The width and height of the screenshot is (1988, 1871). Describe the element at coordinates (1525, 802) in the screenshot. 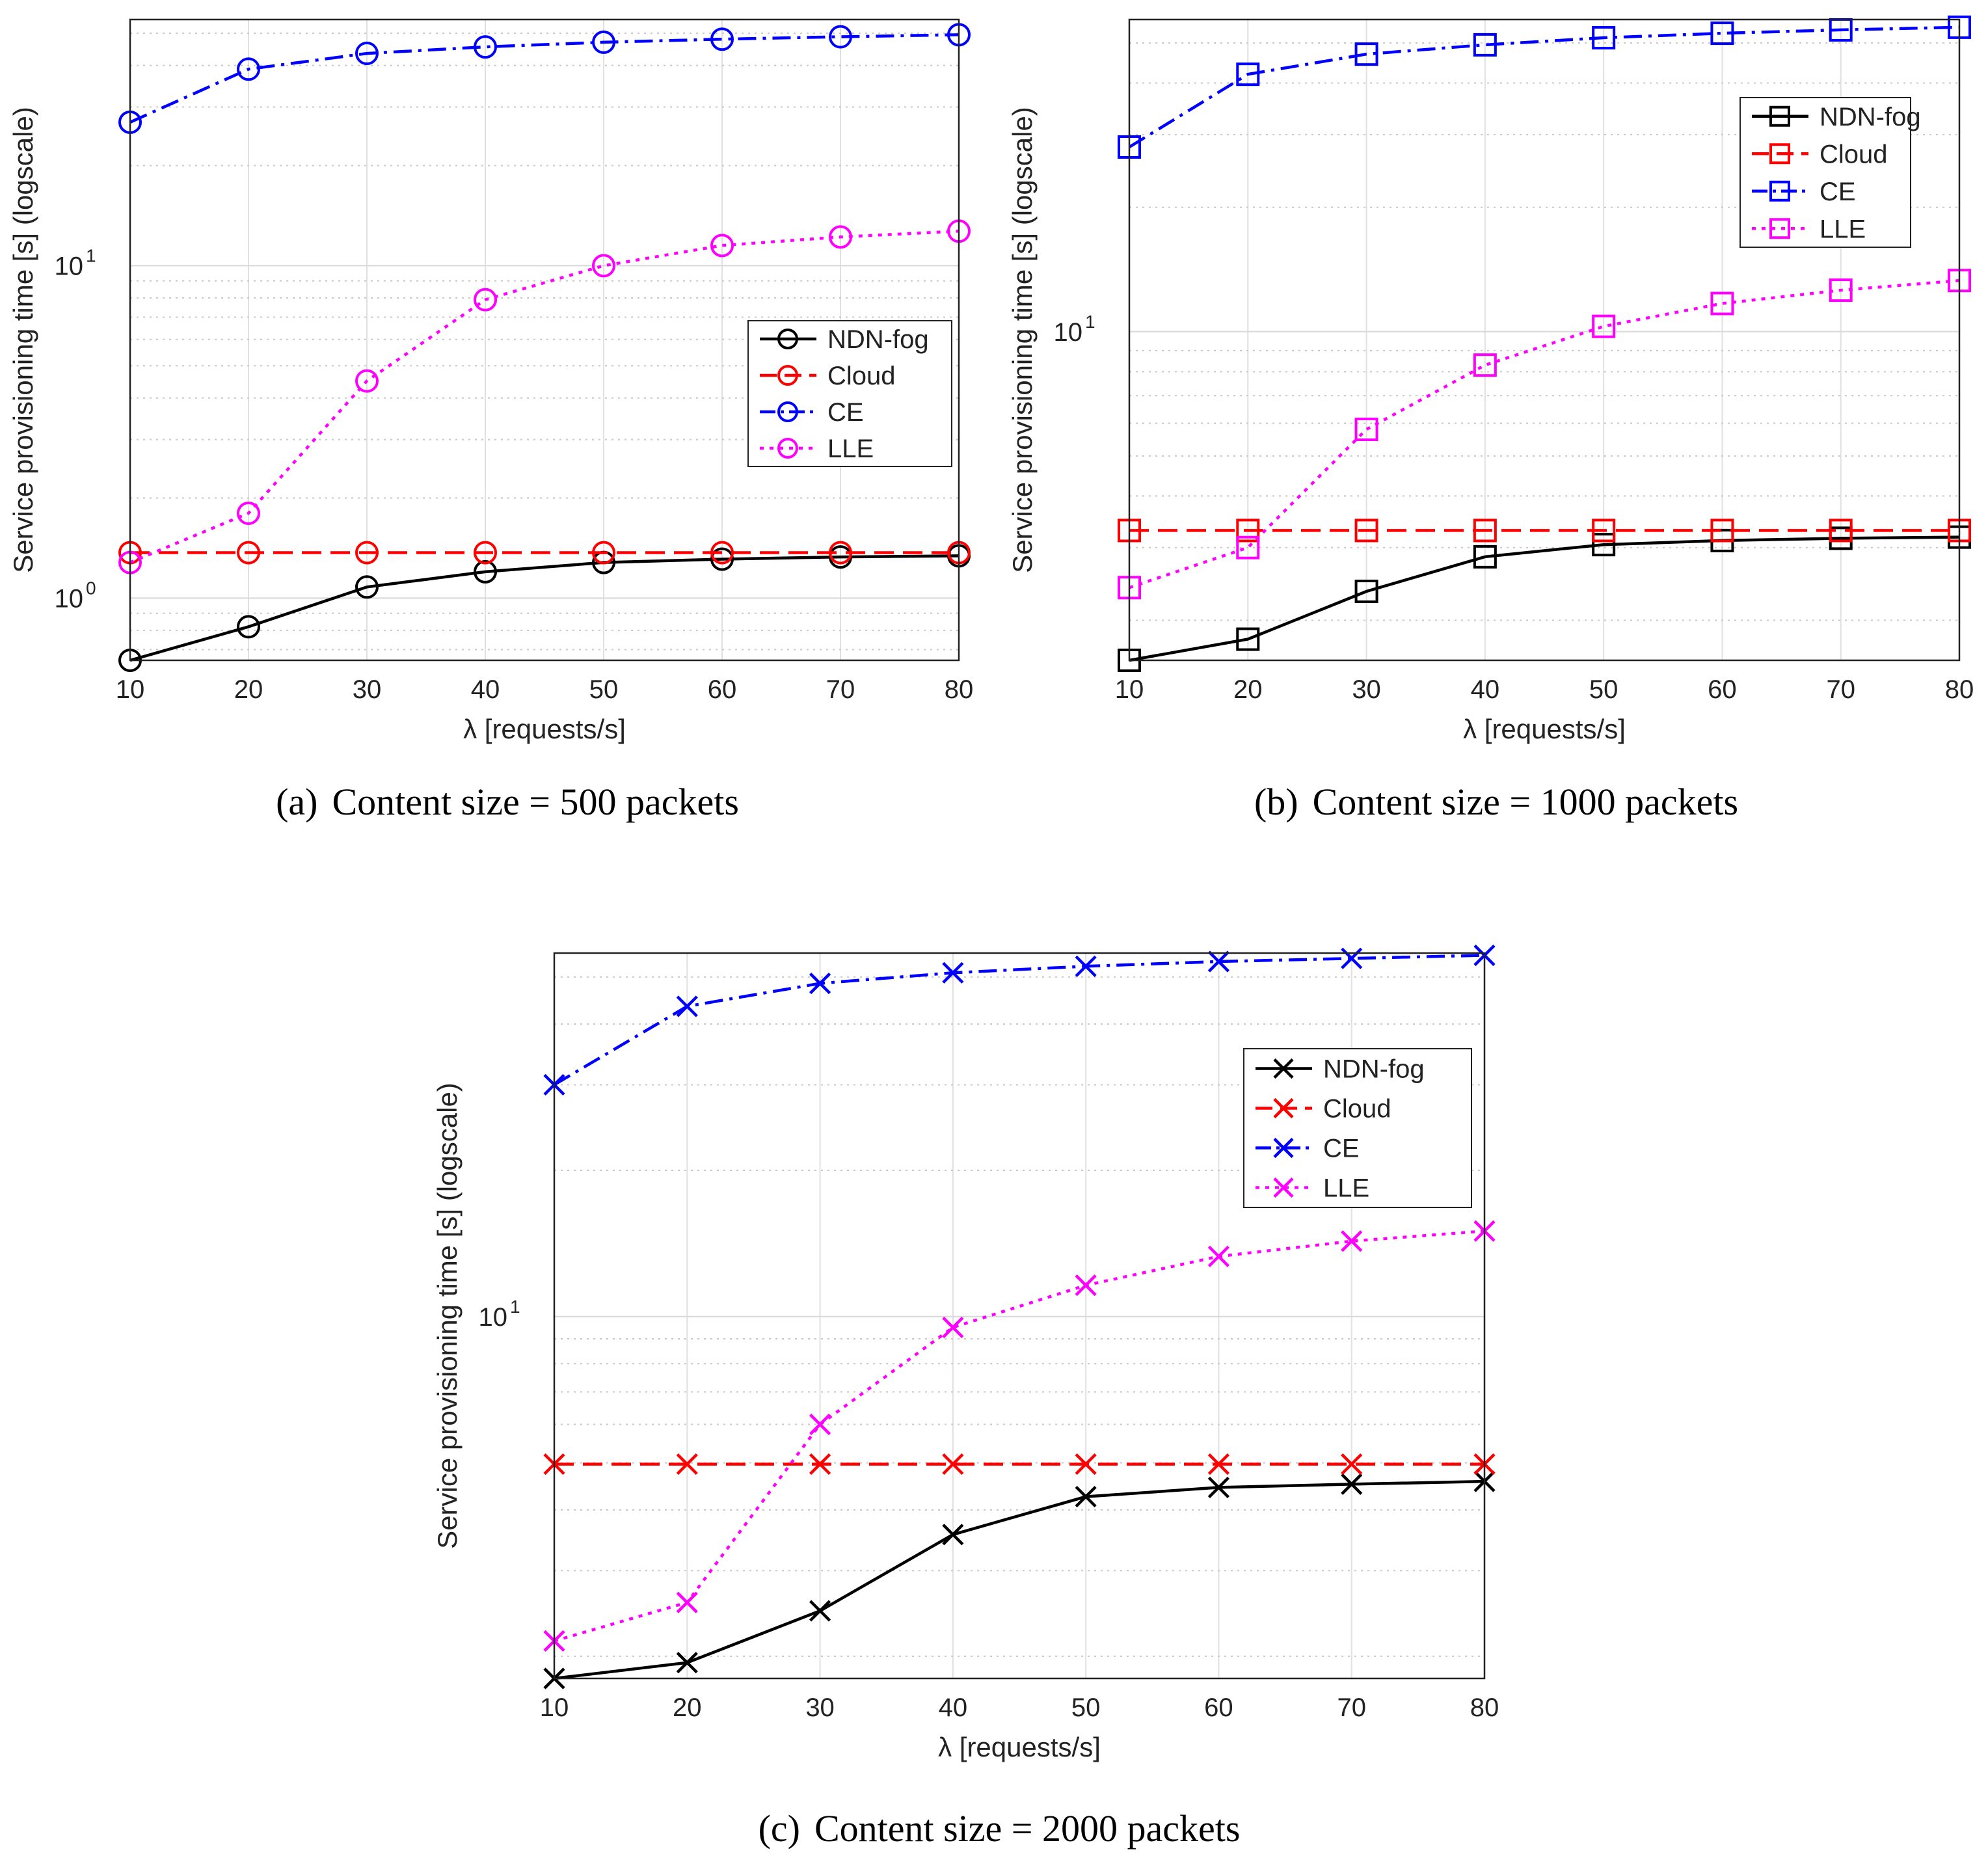

I see `caption-text-b: Content size = 1000 packets` at that location.